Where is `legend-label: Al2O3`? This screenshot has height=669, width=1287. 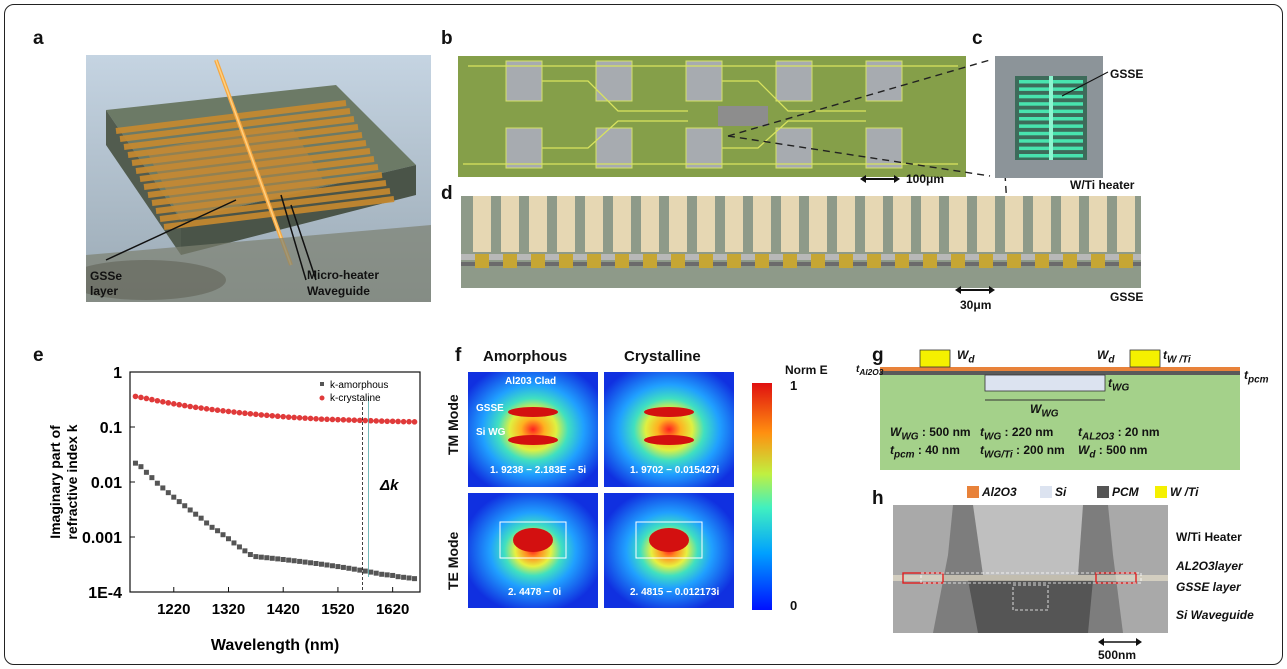 legend-label: Al2O3 is located at coordinates (999, 492).